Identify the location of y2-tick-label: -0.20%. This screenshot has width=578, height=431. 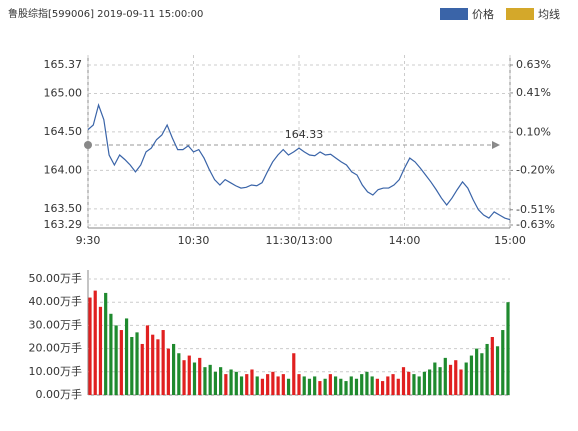
(535, 169).